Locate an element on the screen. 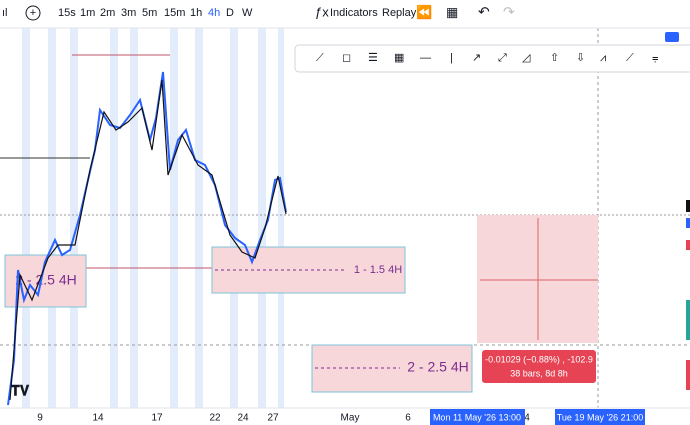 Image resolution: width=690 pixels, height=425 pixels. tool: ⇧ is located at coordinates (554, 58).